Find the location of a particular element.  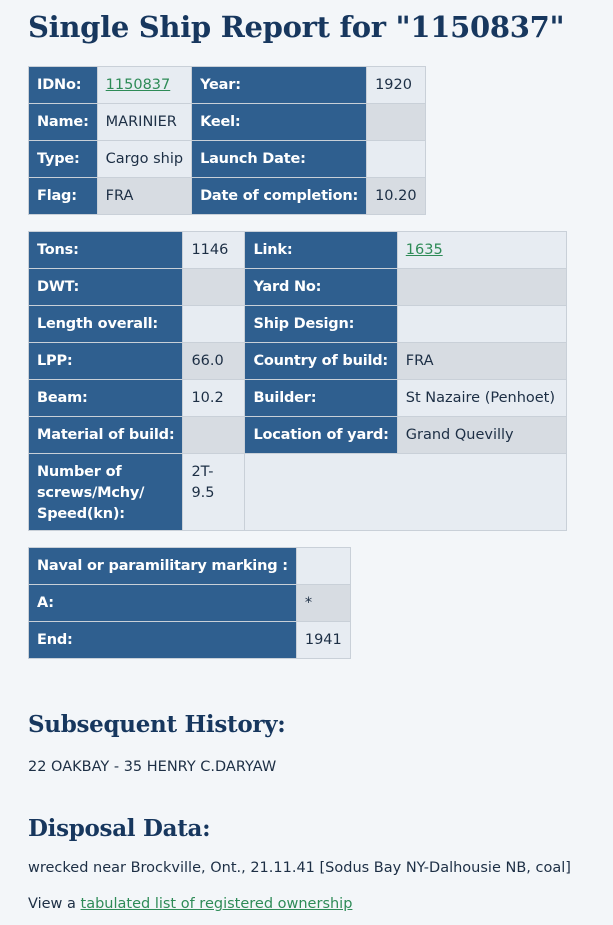

material-label: Material of build: is located at coordinates (105, 435).